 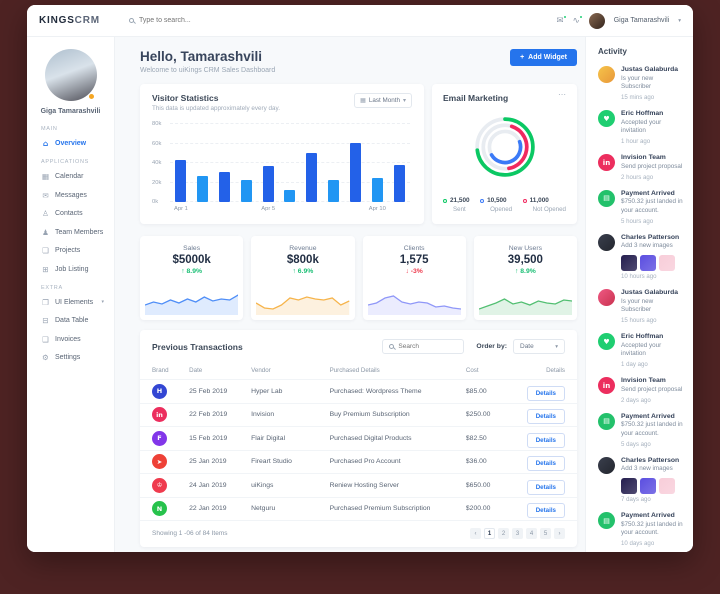 What do you see at coordinates (72, 269) in the screenshot?
I see `sidebar-item-label: Job Listing` at bounding box center [72, 269].